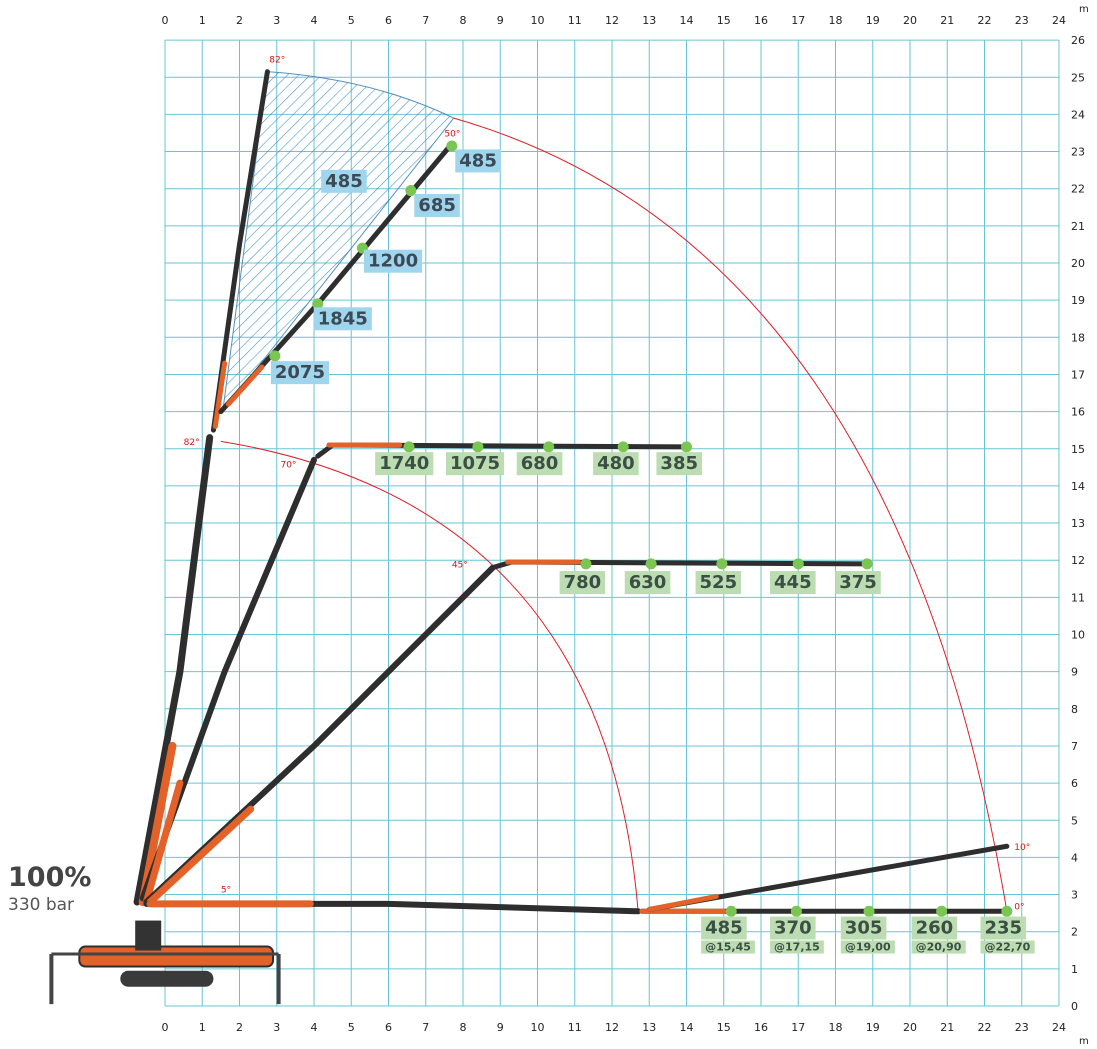  What do you see at coordinates (1074, 932) in the screenshot?
I see `y-tick: 2` at bounding box center [1074, 932].